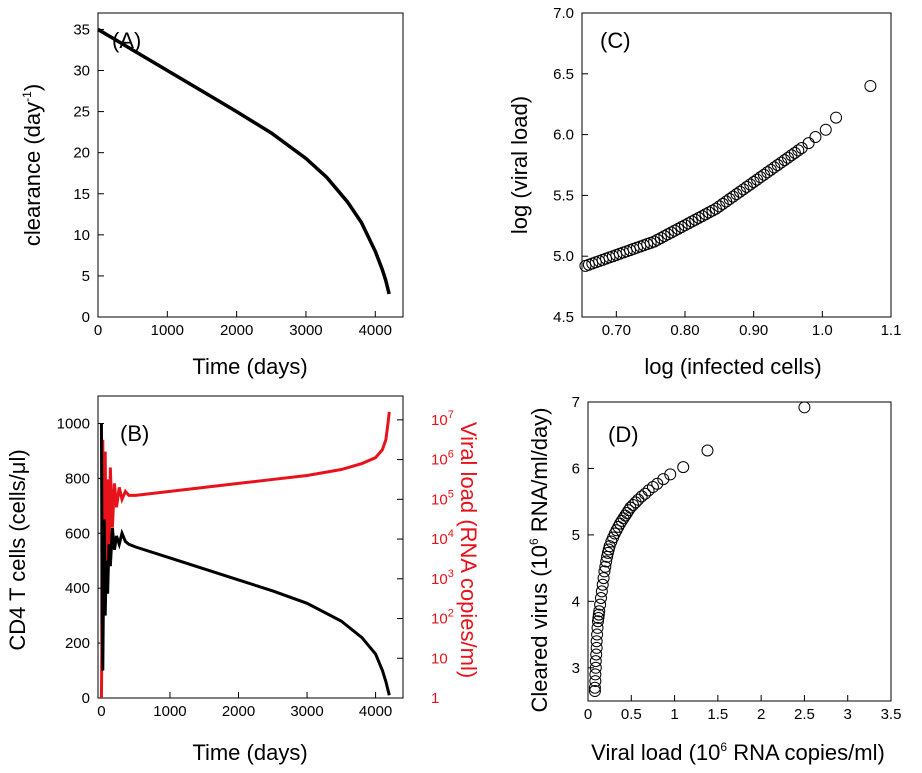 The width and height of the screenshot is (922, 773). Describe the element at coordinates (576, 668) in the screenshot. I see `panel-d-y-tick-label: 3` at that location.